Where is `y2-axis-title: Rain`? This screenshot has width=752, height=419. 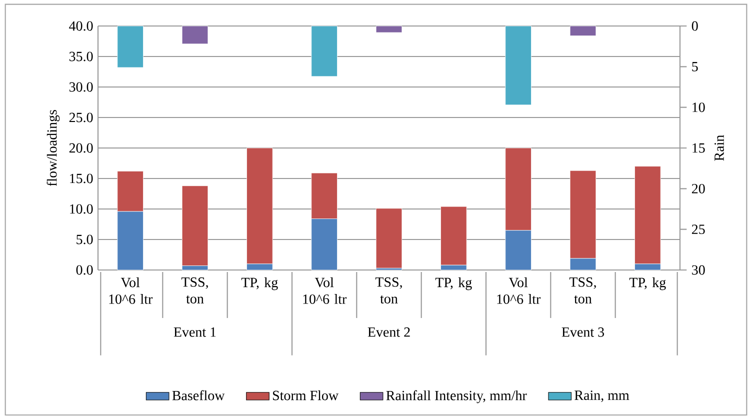 y2-axis-title: Rain is located at coordinates (719, 148).